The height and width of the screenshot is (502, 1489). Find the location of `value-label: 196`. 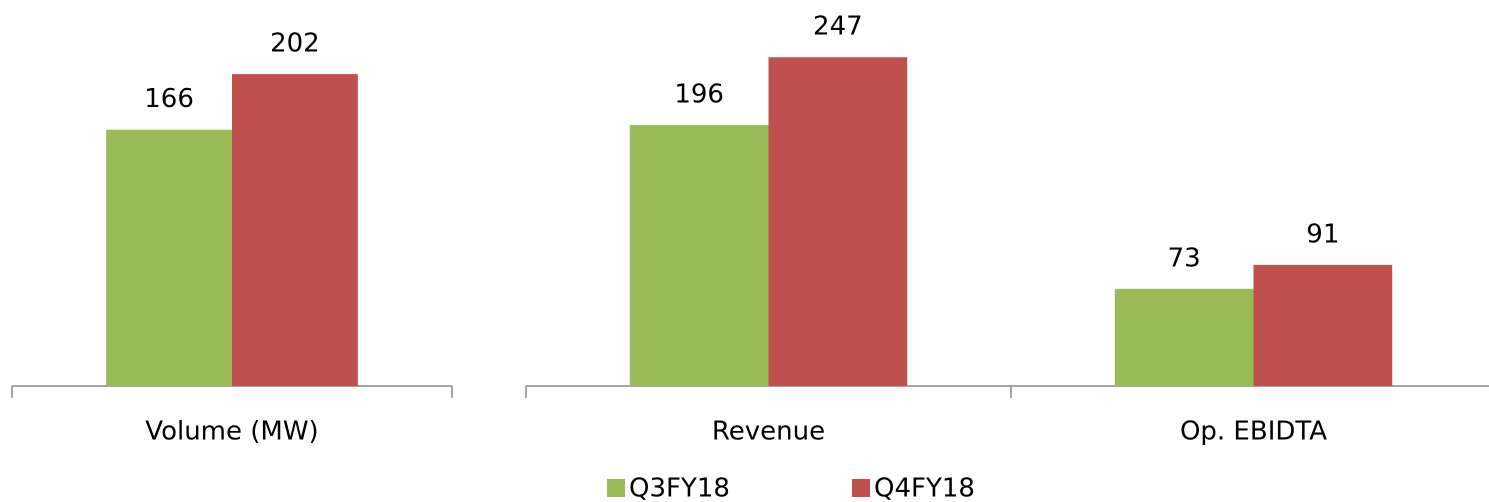

value-label: 196 is located at coordinates (699, 95).